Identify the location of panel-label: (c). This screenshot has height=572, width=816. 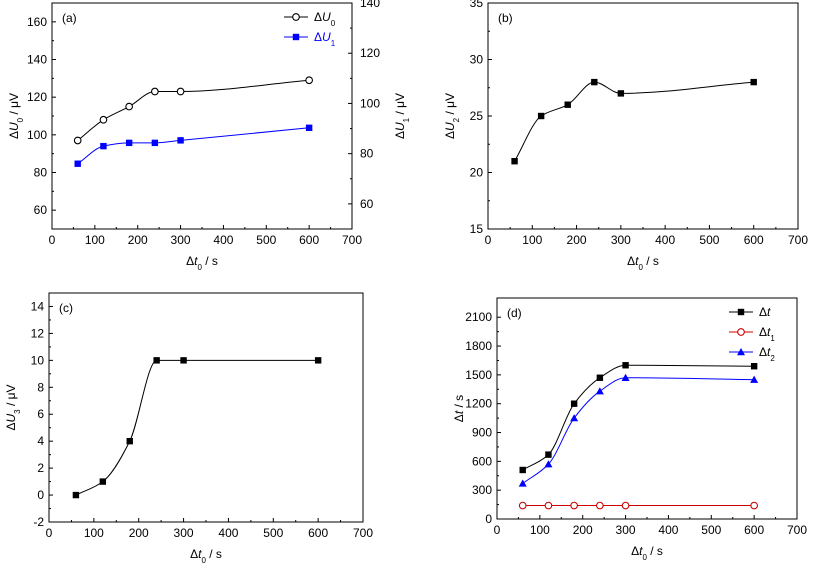
(66, 308).